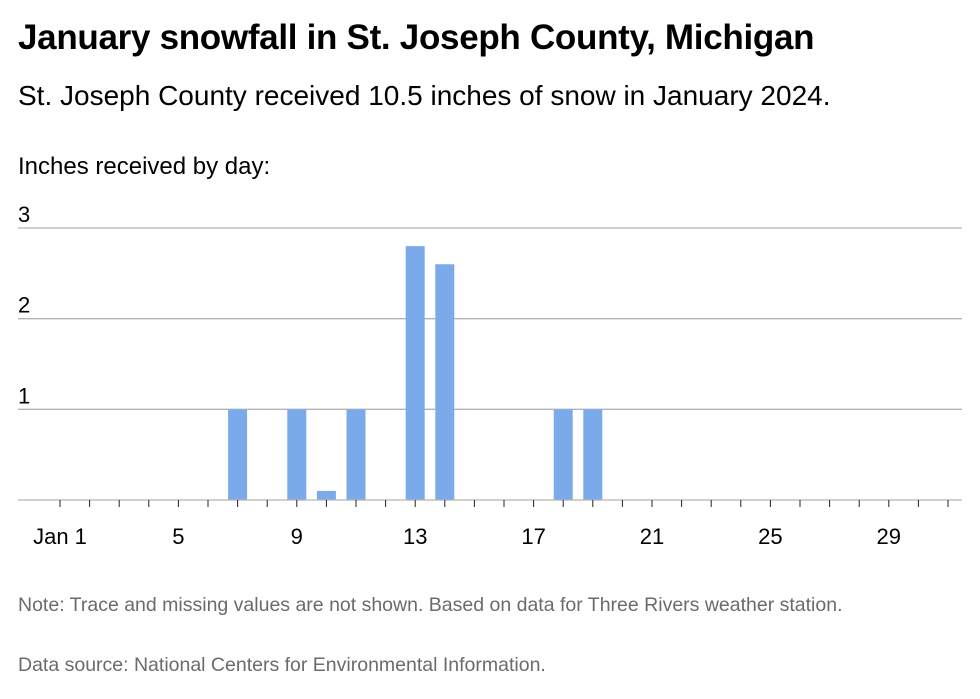 The width and height of the screenshot is (980, 699). I want to click on x-tick-label: 13, so click(415, 536).